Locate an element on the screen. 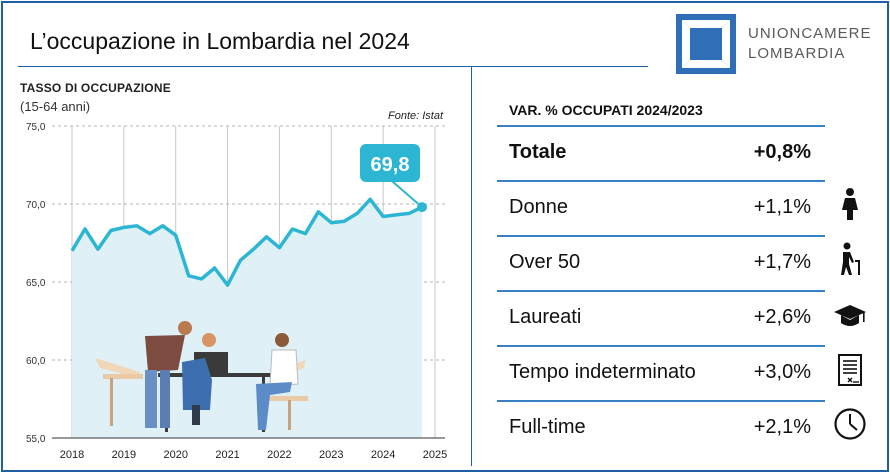 The image size is (890, 473). office-workers-illustration is located at coordinates (201, 376).